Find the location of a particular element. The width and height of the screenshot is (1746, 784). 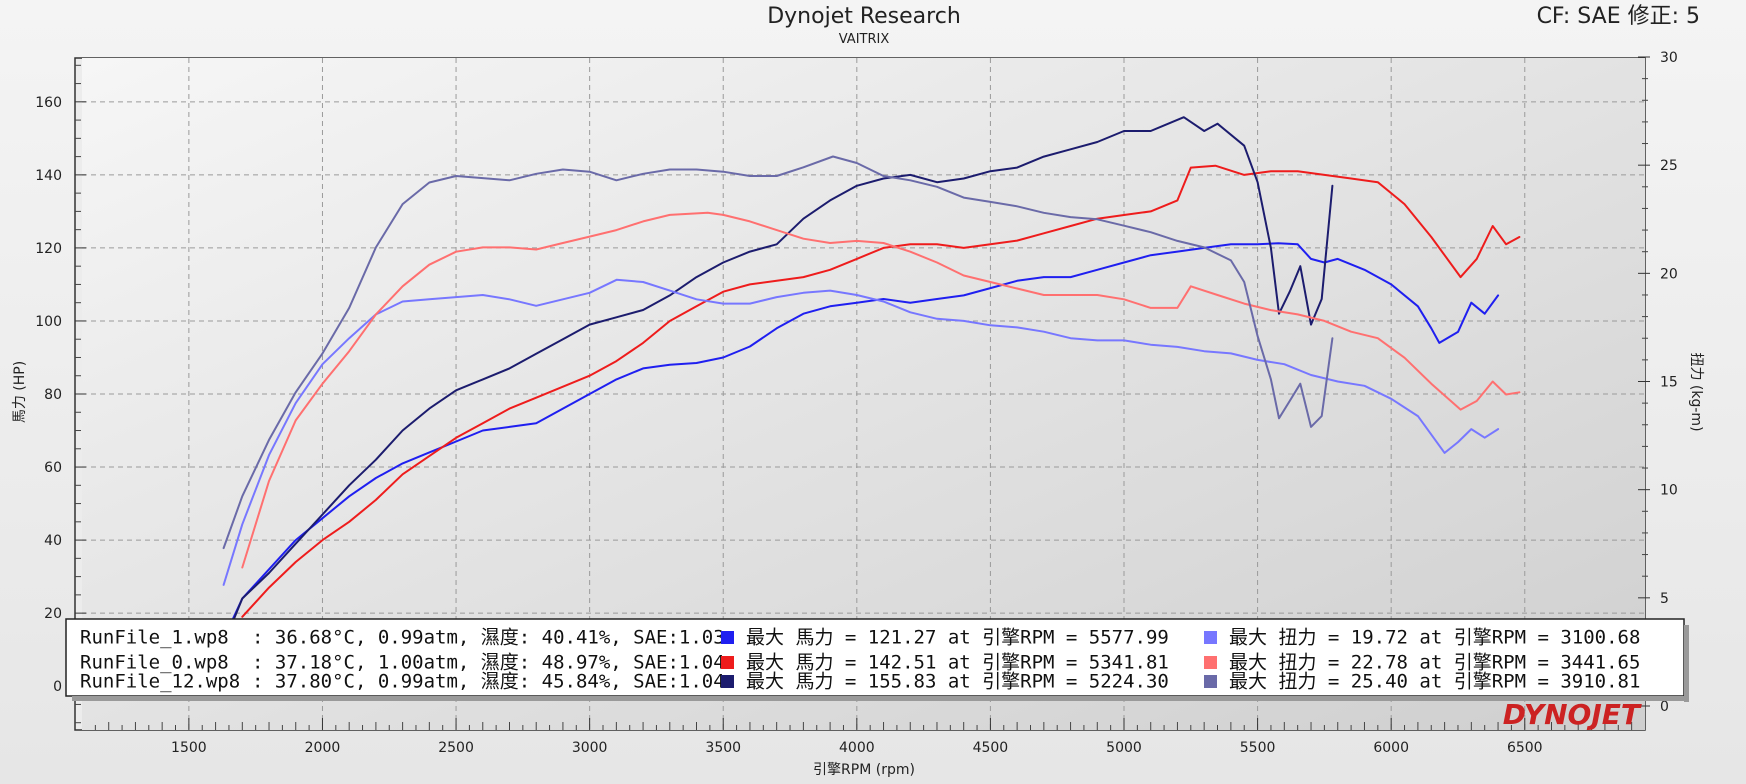

legend-box is located at coordinates (875, 657).